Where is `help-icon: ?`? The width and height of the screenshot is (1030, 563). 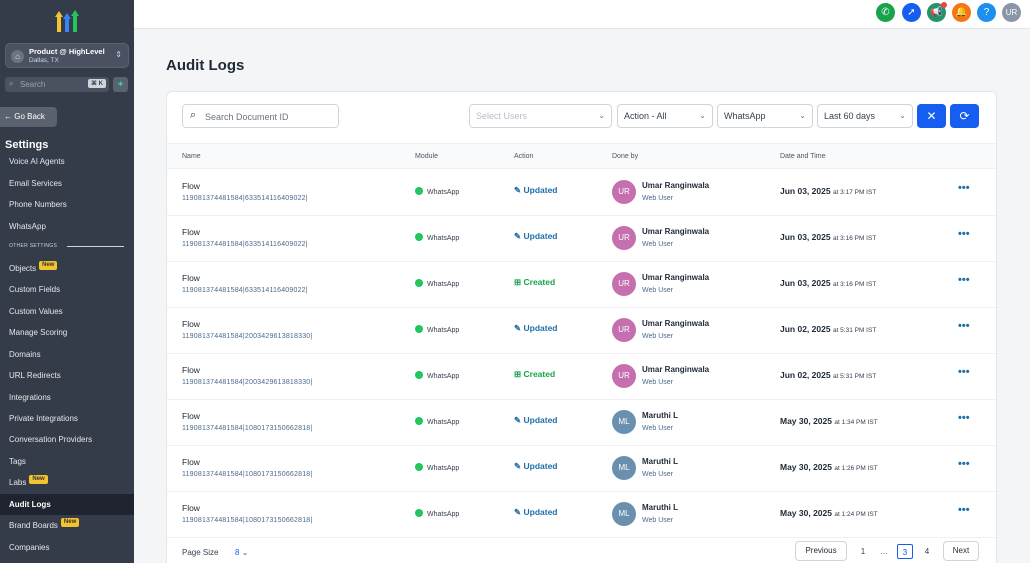
help-icon: ? is located at coordinates (986, 12).